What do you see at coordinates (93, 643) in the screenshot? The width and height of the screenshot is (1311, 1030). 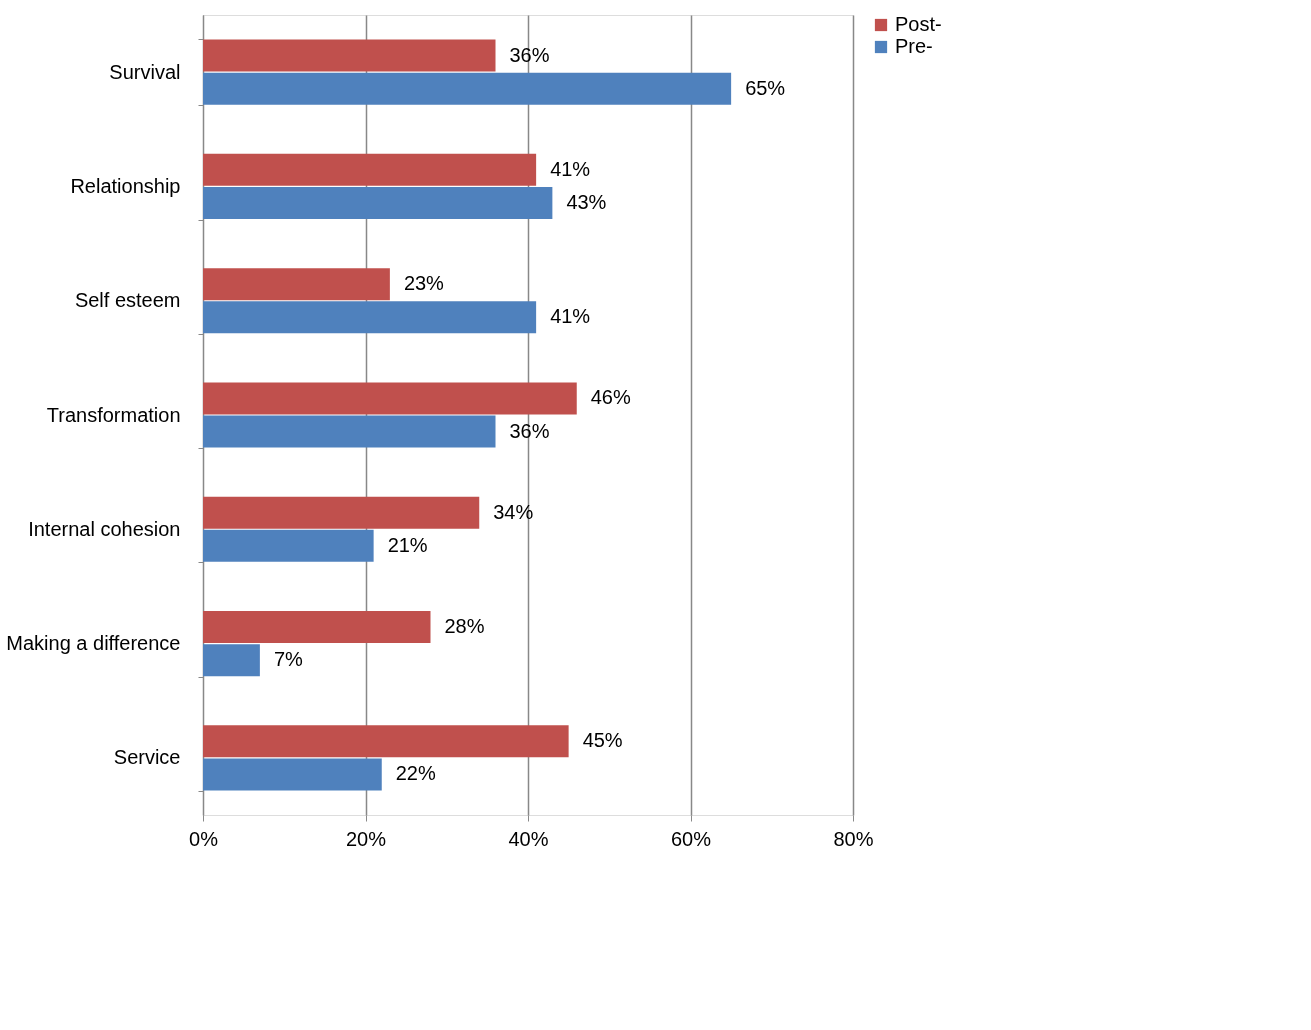 I see `y-tick-label: Making a difference` at bounding box center [93, 643].